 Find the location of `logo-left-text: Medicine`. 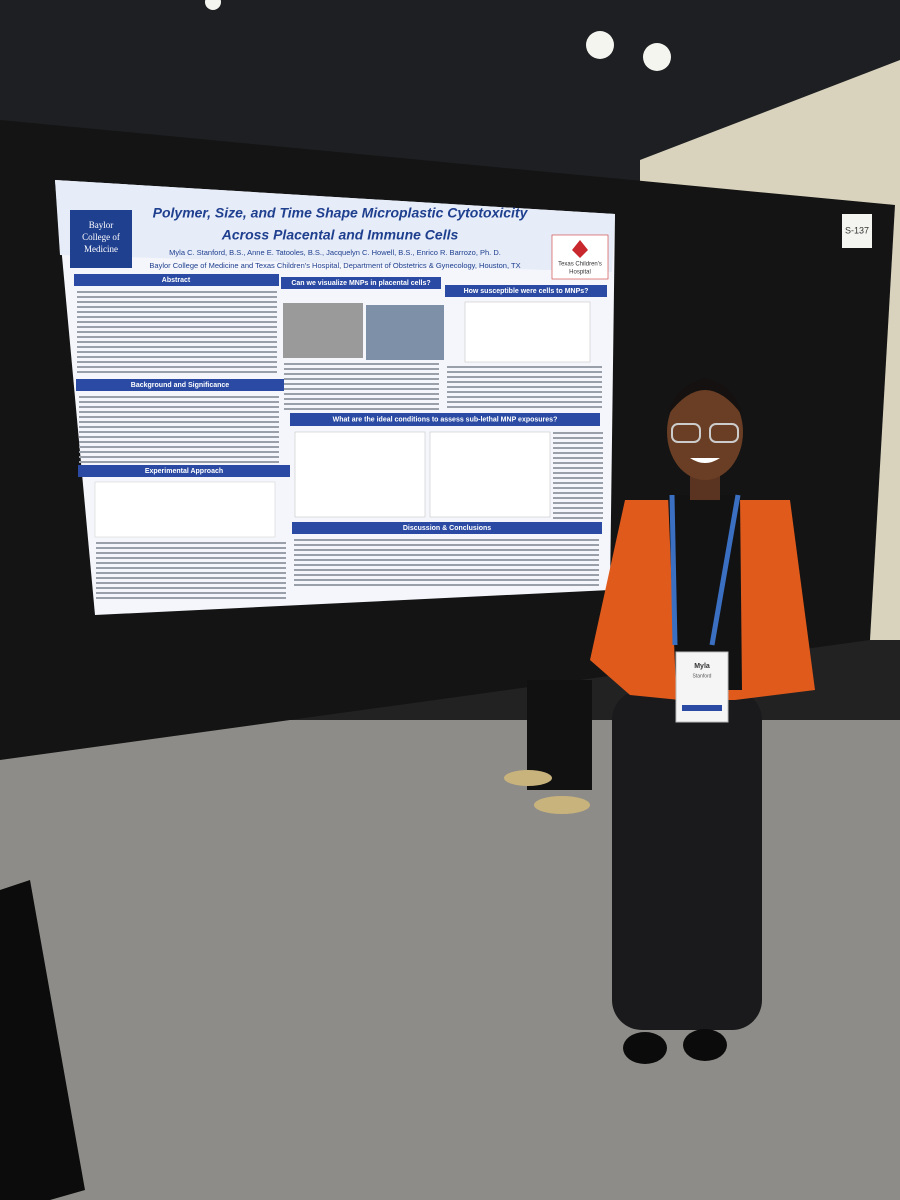

logo-left-text: Medicine is located at coordinates (101, 249).